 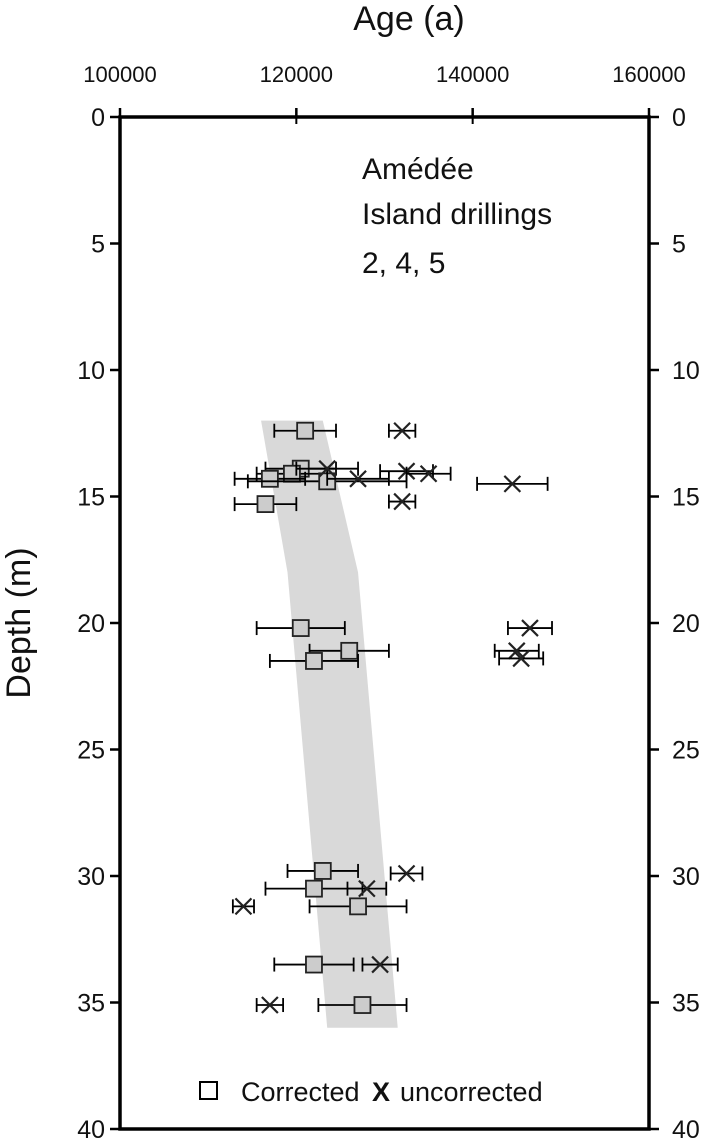 I want to click on trend-band-layer, so click(x=329, y=724).